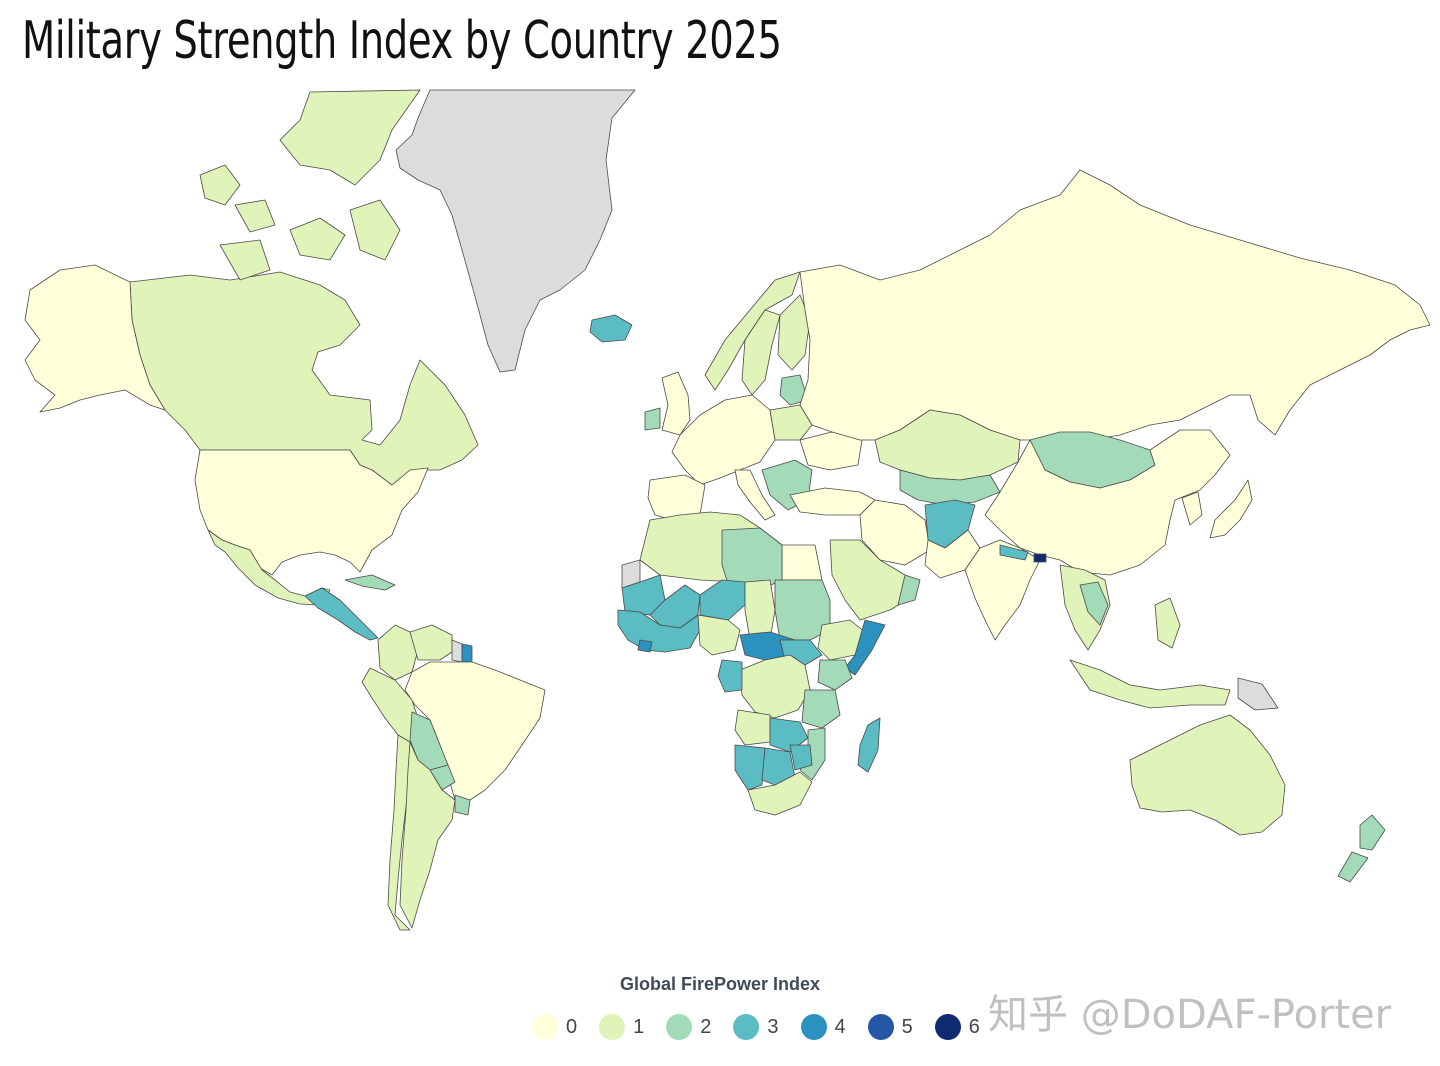 This screenshot has height=1066, width=1440. I want to click on region-japan: Japan: 0, so click(1231, 509).